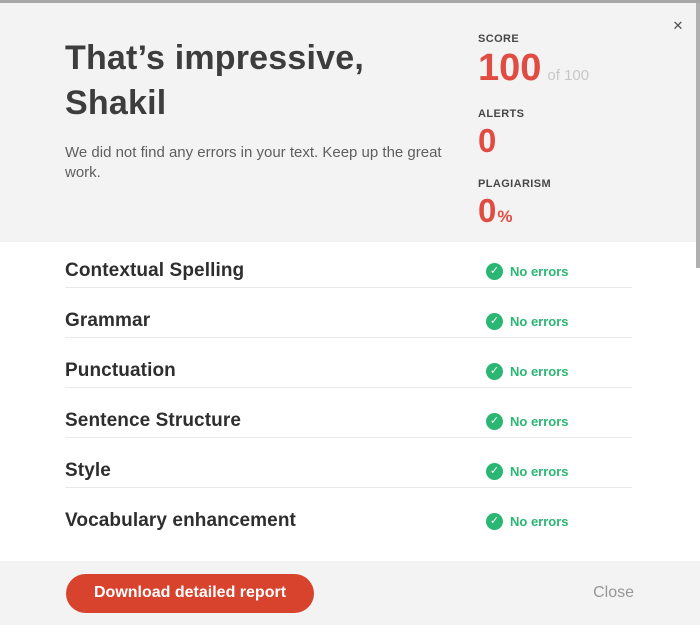 This screenshot has height=625, width=700. I want to click on stat-plagiarism: PLAGIARISM 0 %, so click(533, 202).